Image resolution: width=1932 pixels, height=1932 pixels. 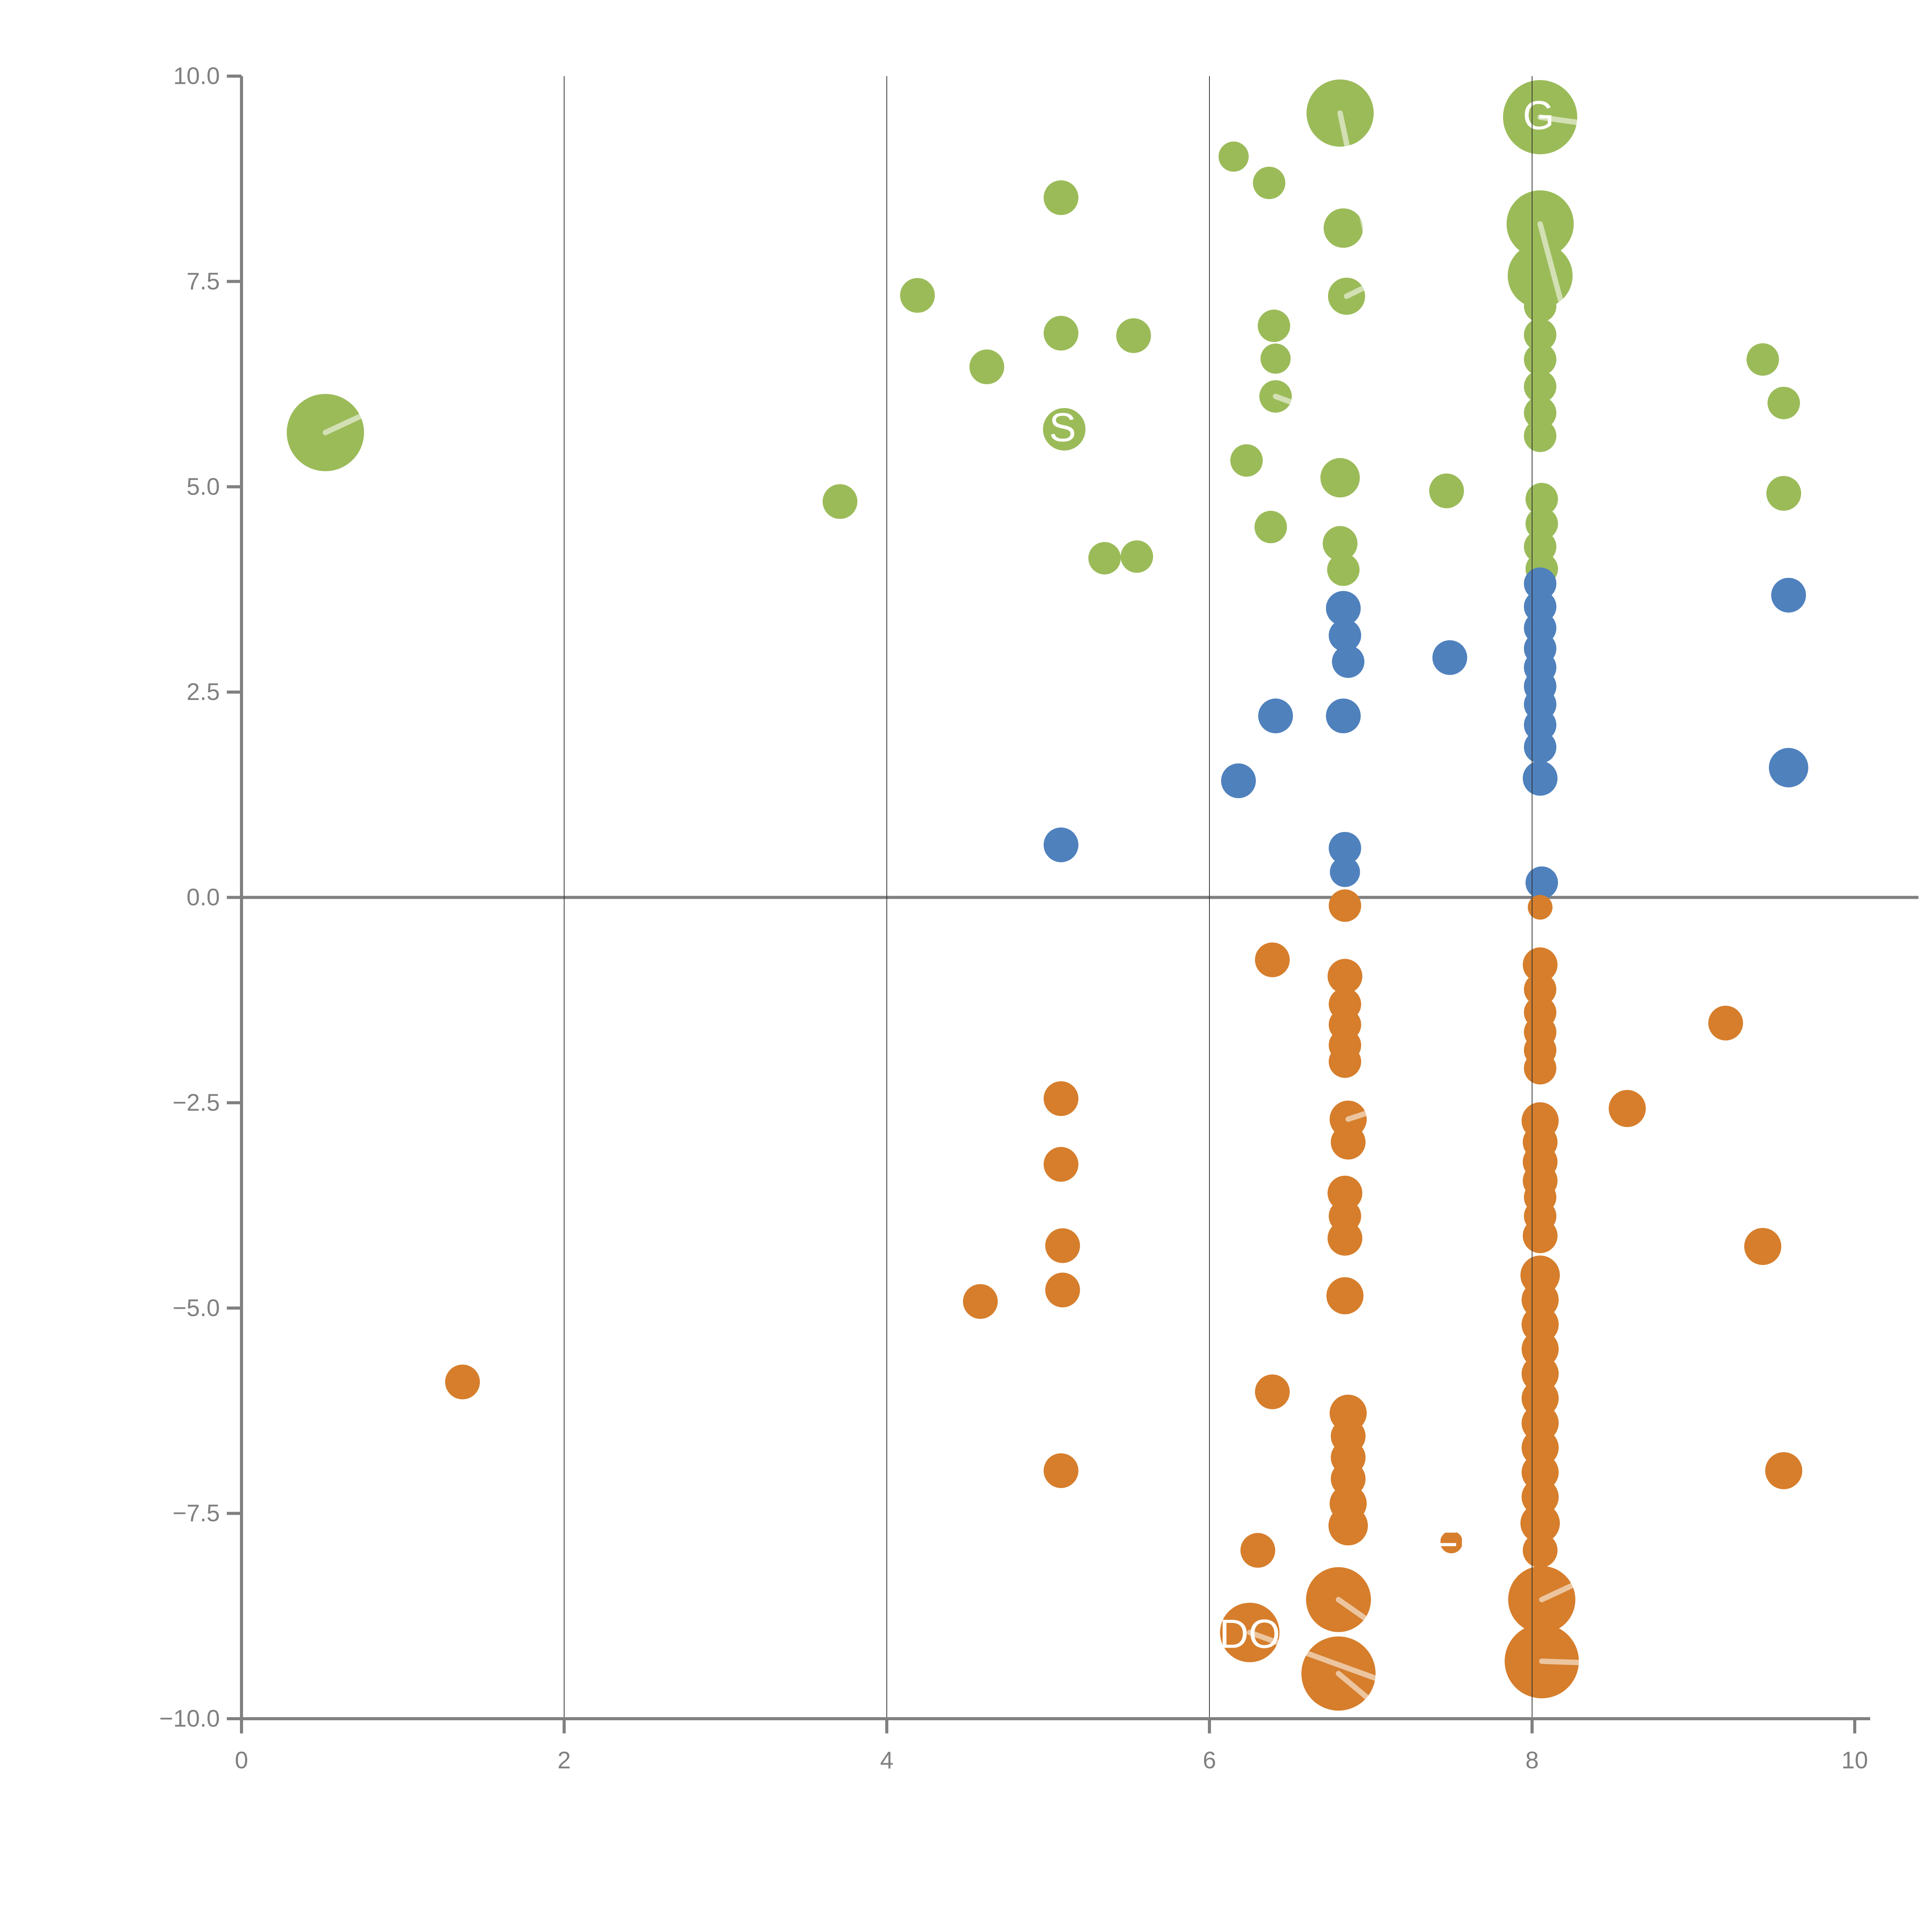 I want to click on y-tick-label: 0.0, so click(x=204, y=898).